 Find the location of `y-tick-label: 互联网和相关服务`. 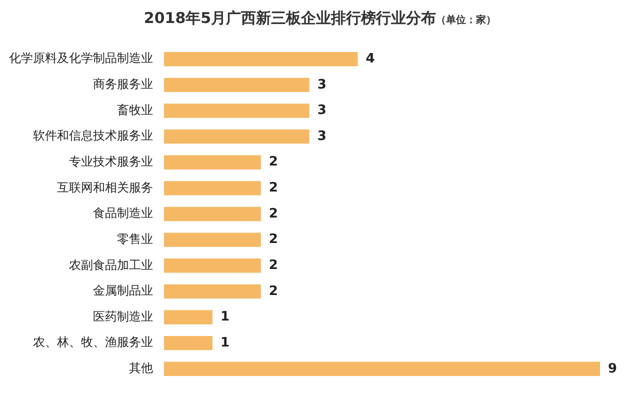

y-tick-label: 互联网和相关服务 is located at coordinates (105, 187).